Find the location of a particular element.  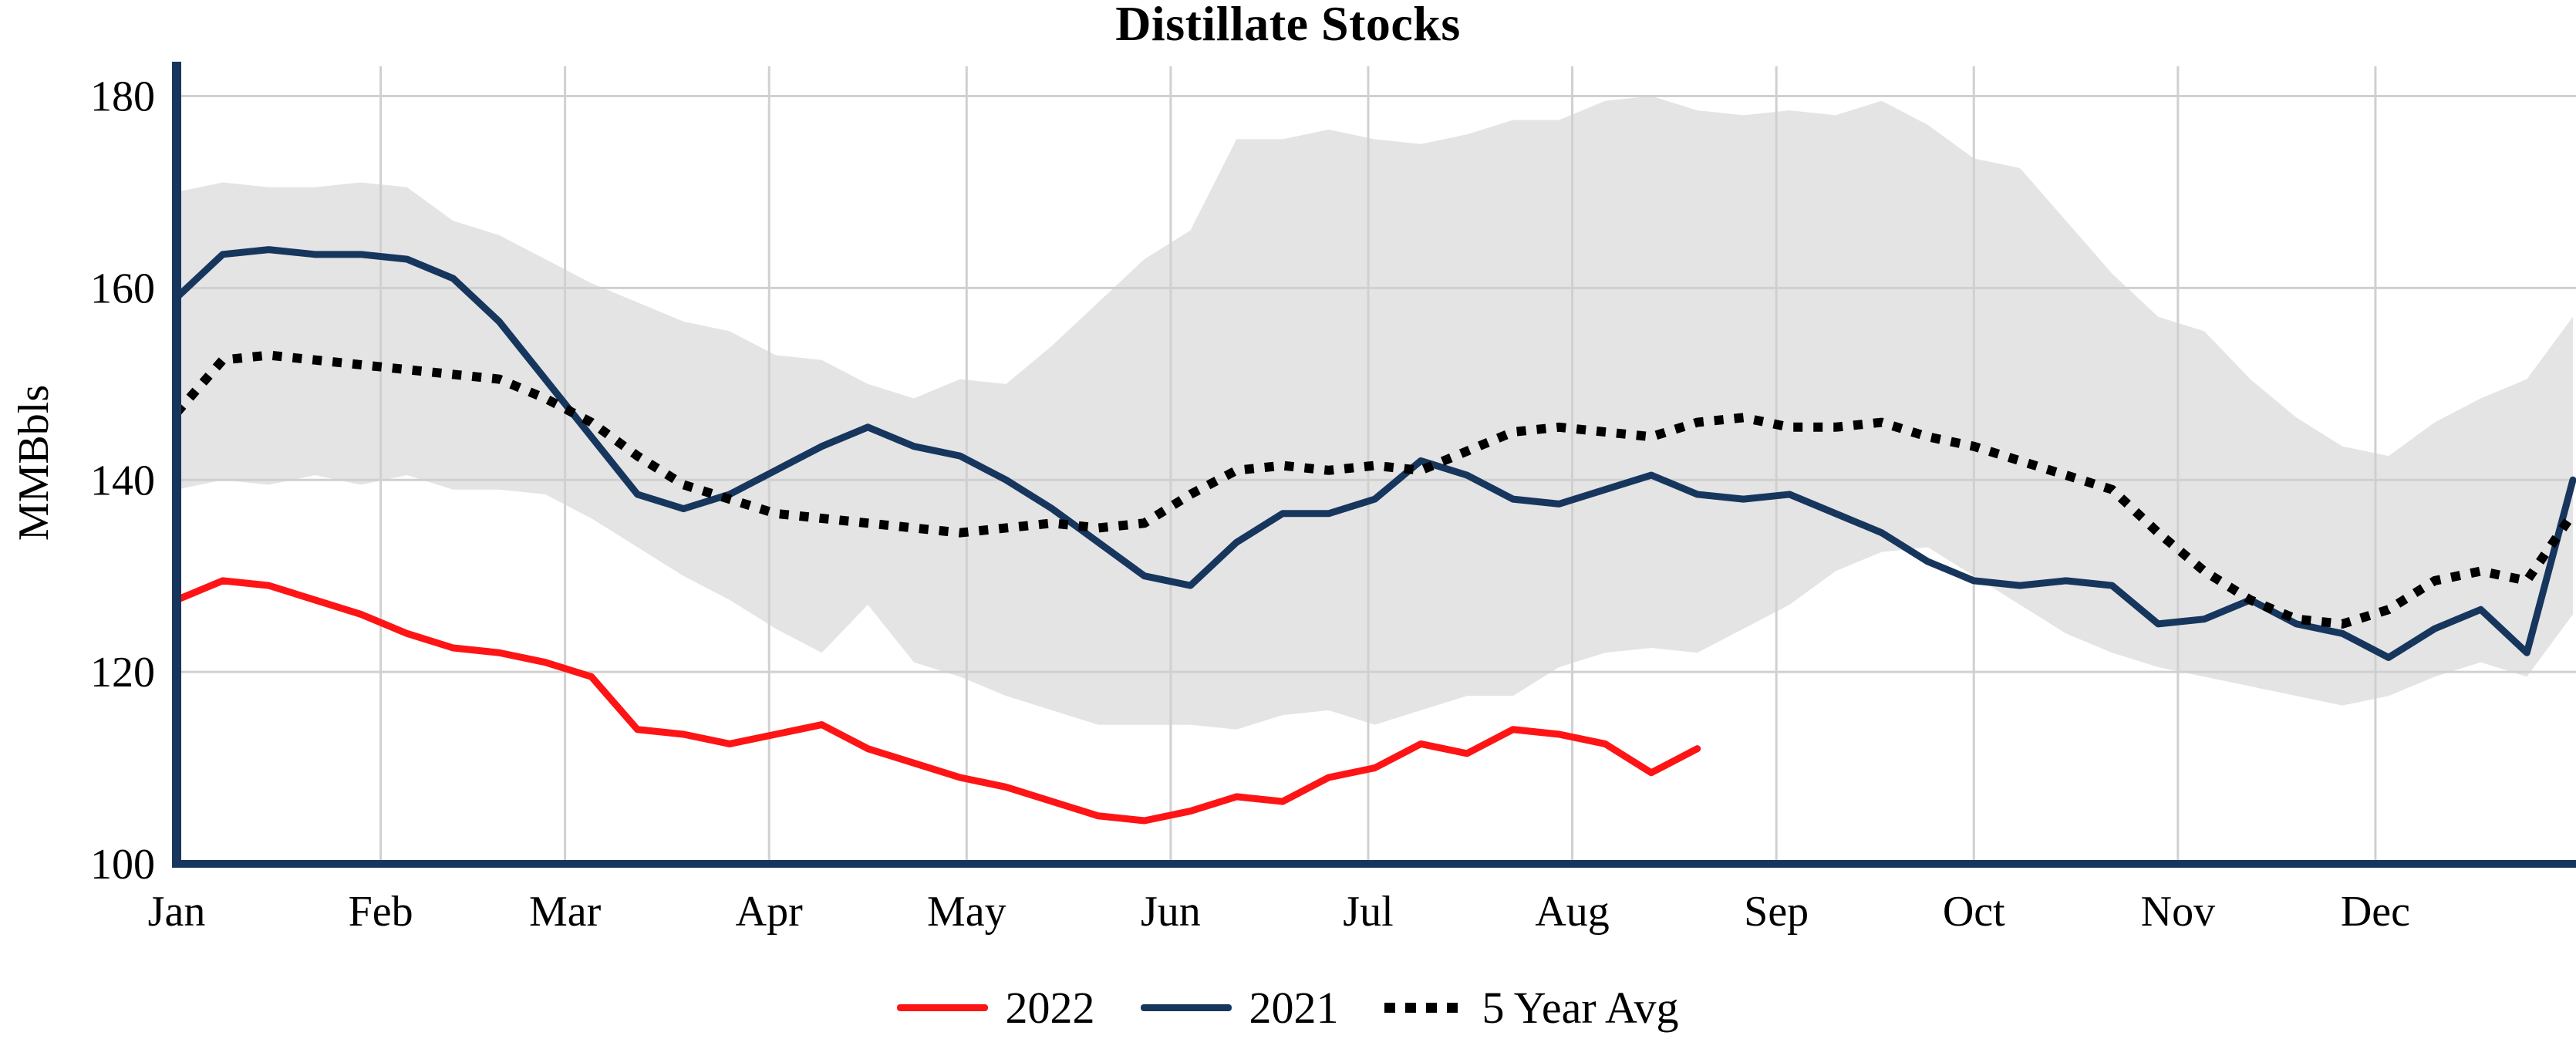

x-tick-label: Aug is located at coordinates (1572, 912).